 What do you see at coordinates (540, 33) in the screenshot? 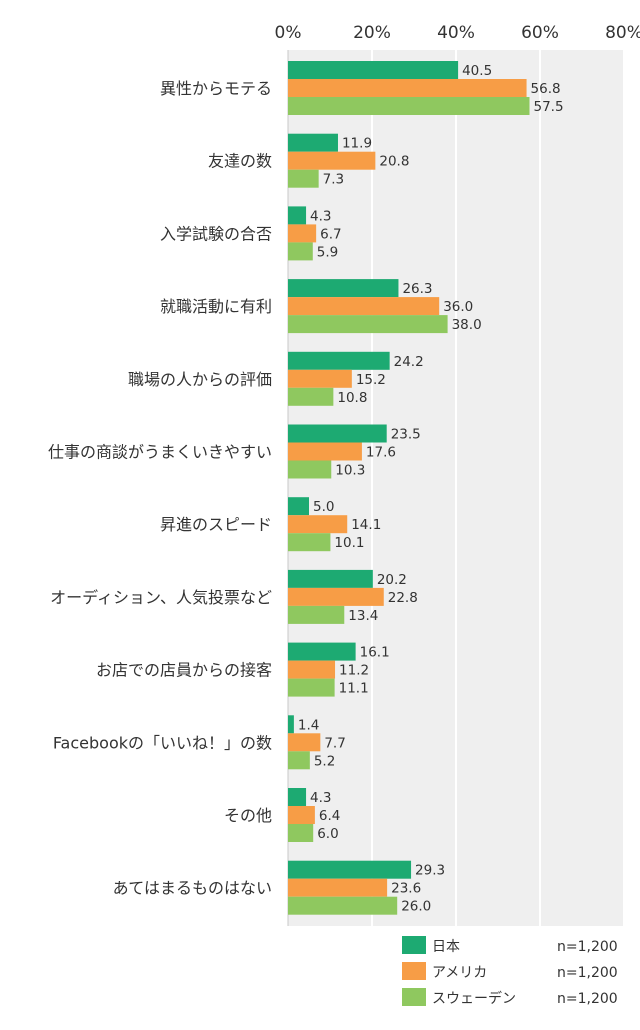
I see `x-tick-label: 60%` at bounding box center [540, 33].